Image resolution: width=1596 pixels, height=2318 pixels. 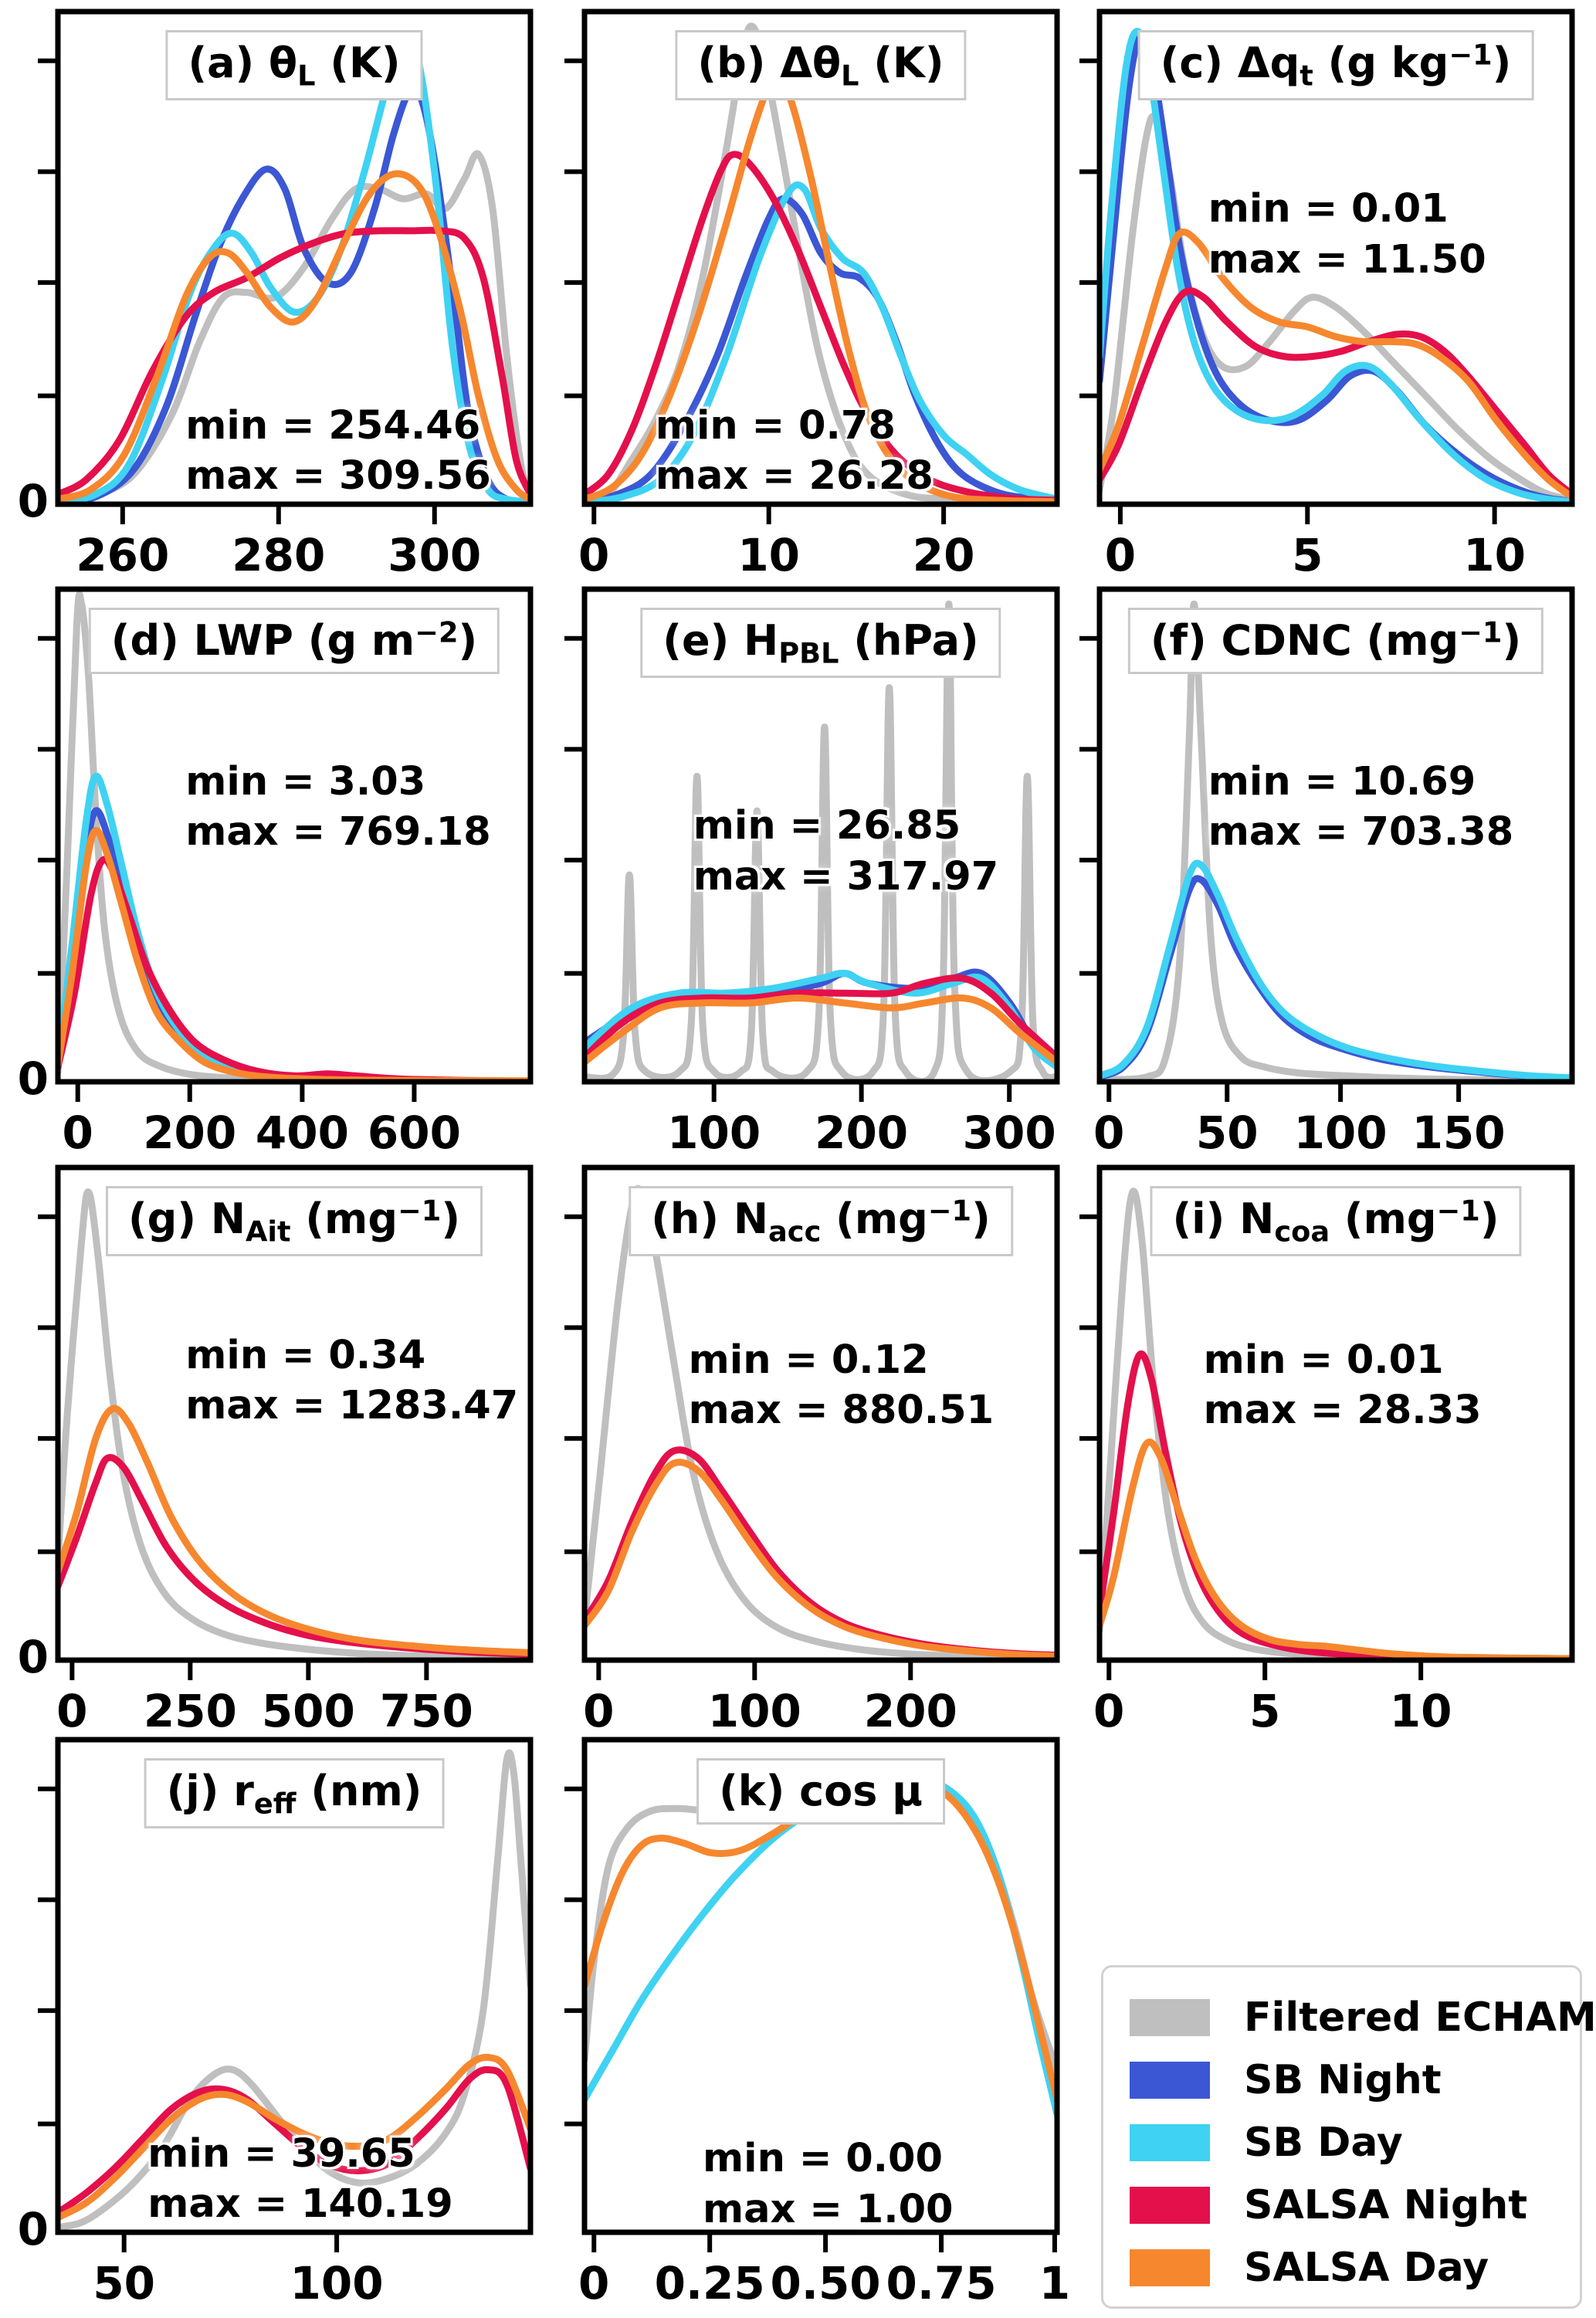 What do you see at coordinates (294, 292) in the screenshot?
I see `sb-night-curve` at bounding box center [294, 292].